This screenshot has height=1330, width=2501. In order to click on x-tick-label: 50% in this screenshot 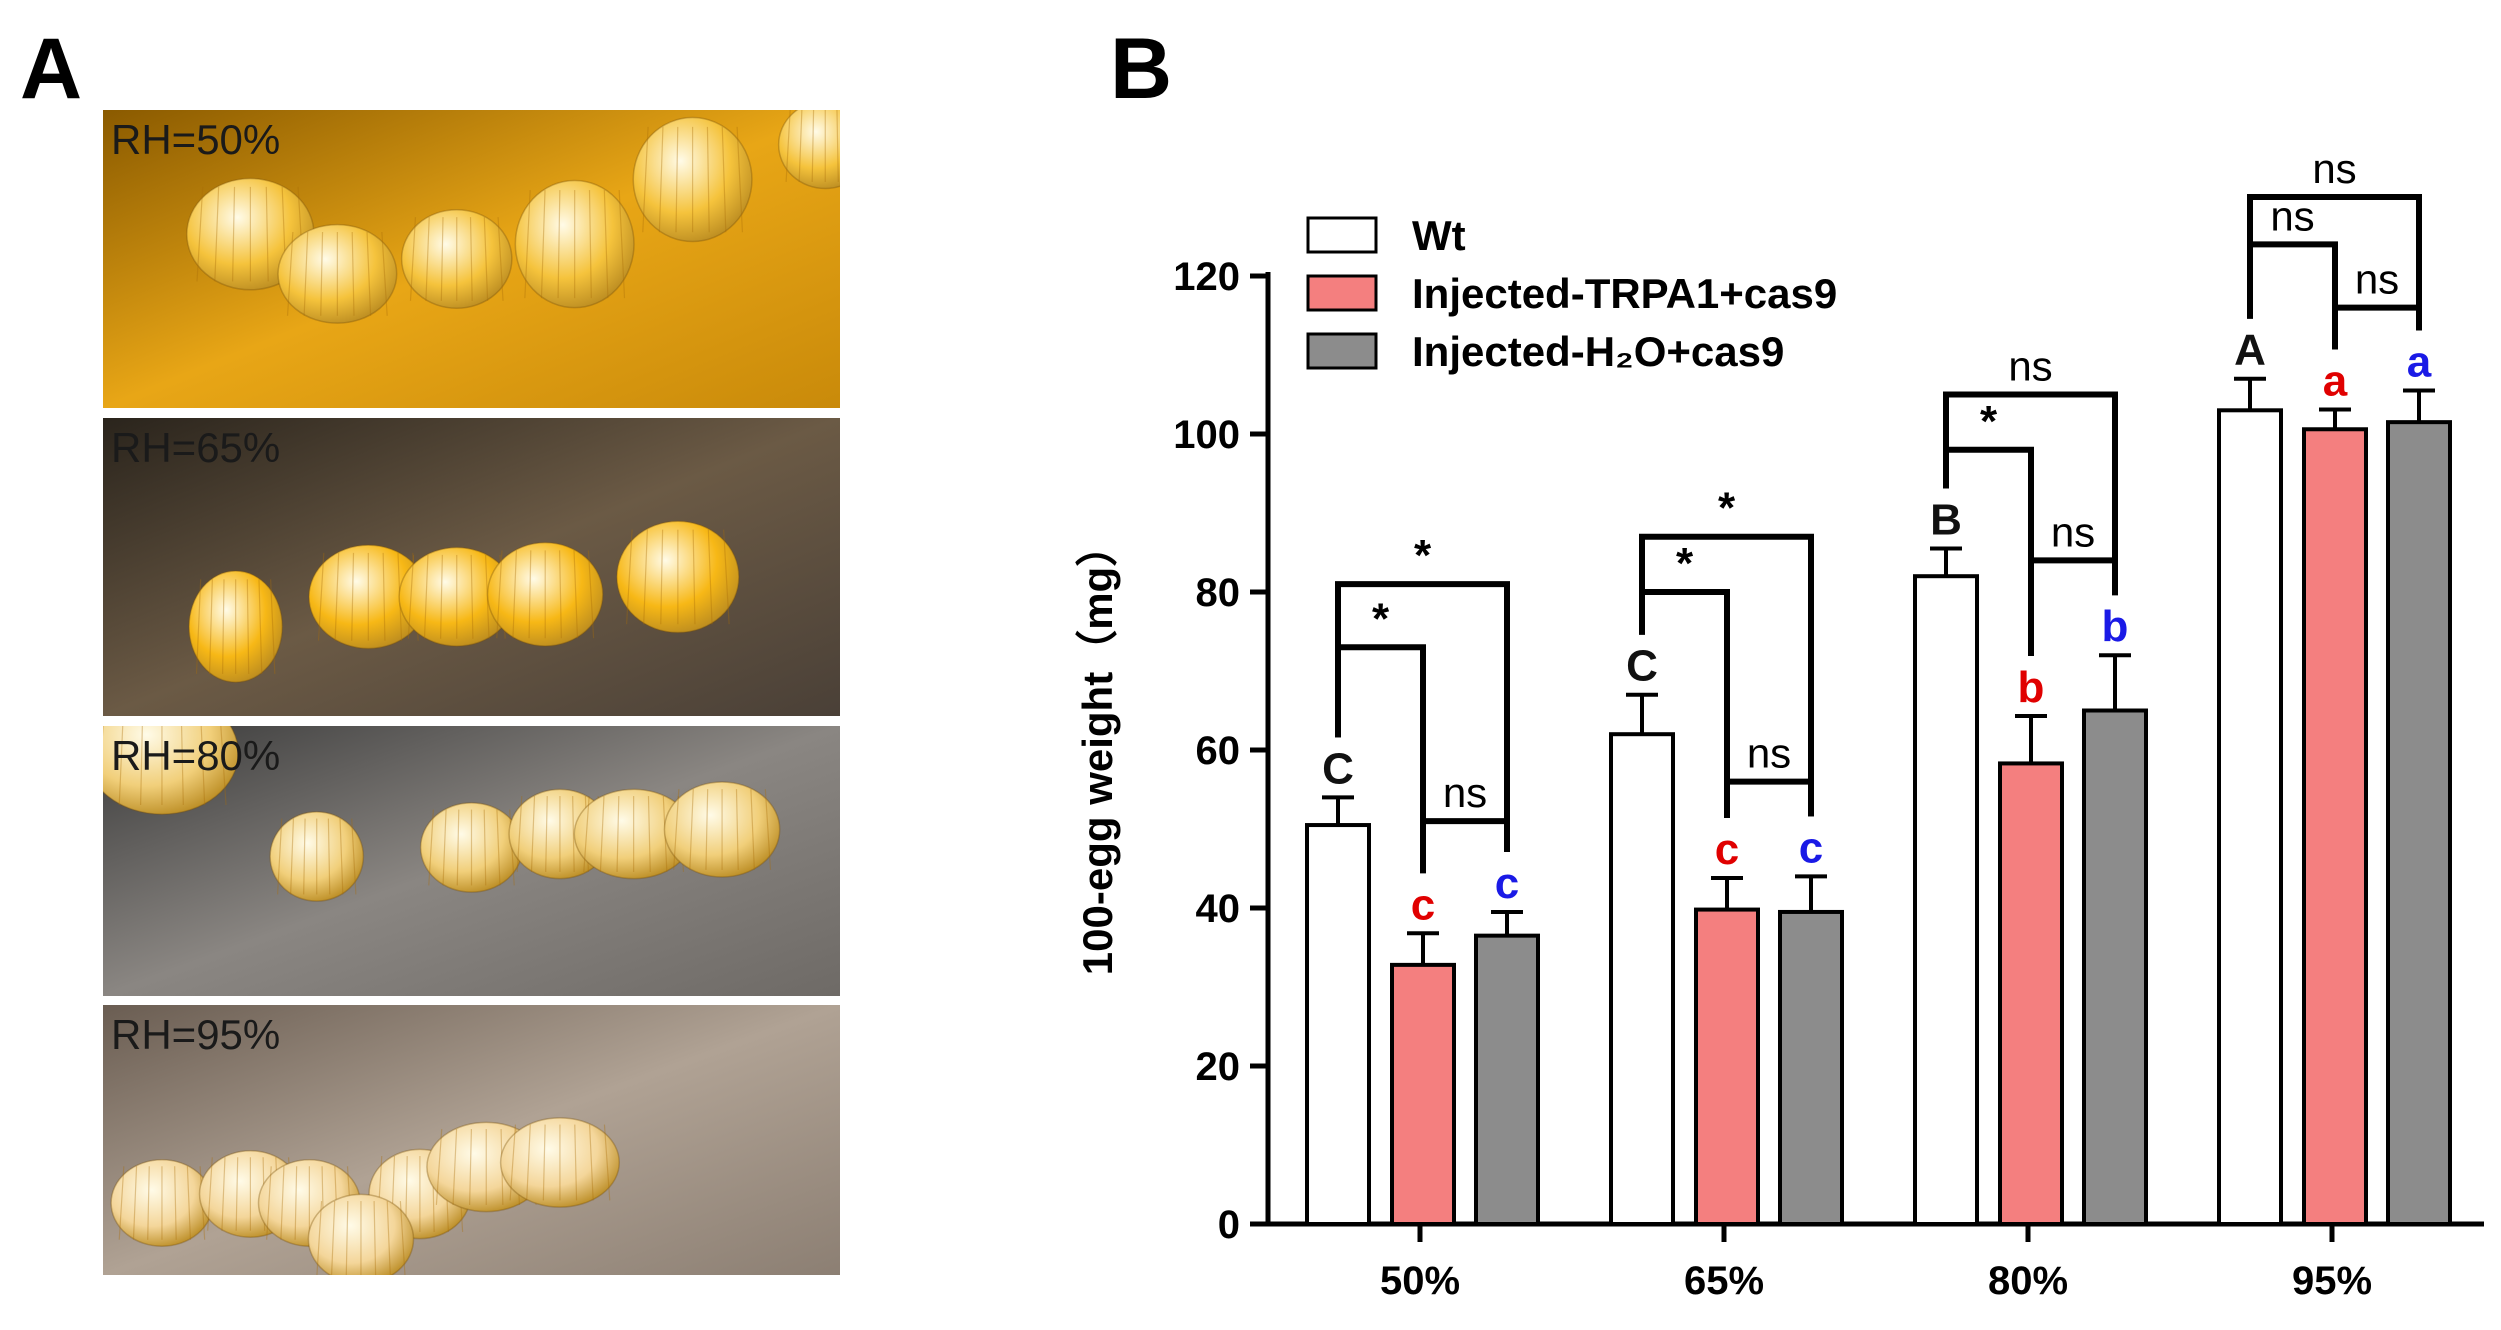, I will do `click(1420, 1281)`.